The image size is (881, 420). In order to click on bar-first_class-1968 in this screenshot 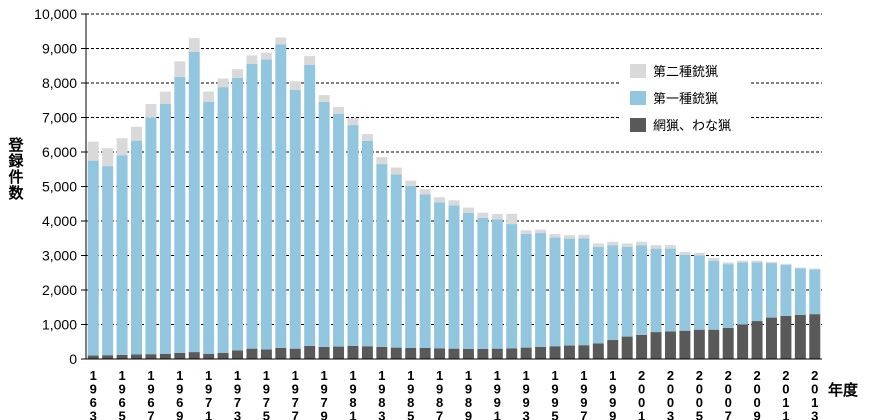, I will do `click(165, 228)`.